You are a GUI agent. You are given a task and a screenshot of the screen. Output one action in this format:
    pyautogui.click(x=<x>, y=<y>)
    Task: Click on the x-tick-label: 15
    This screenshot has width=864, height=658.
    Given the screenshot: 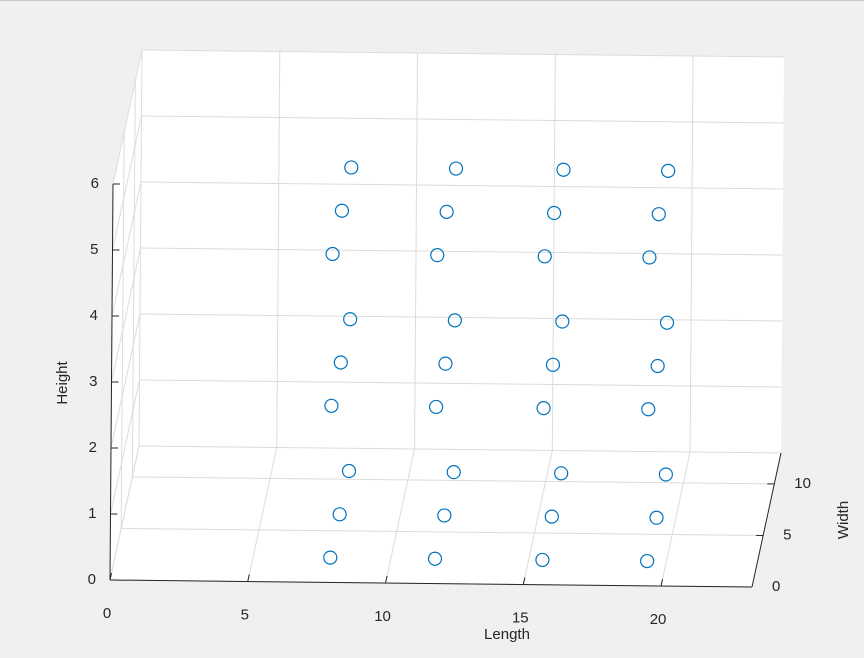 What is the action you would take?
    pyautogui.click(x=520, y=617)
    